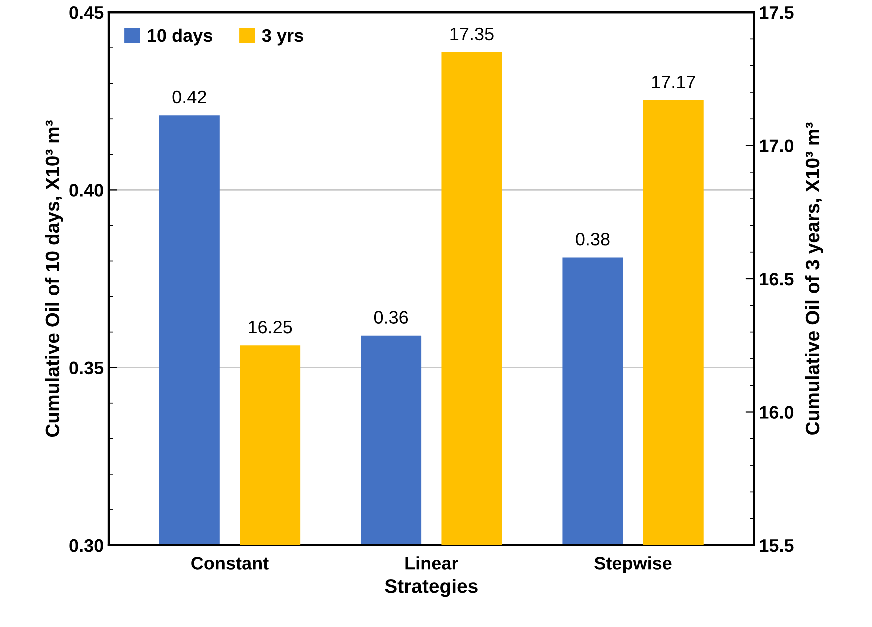 The image size is (872, 627). I want to click on y-tick-label: 0.30, so click(87, 545).